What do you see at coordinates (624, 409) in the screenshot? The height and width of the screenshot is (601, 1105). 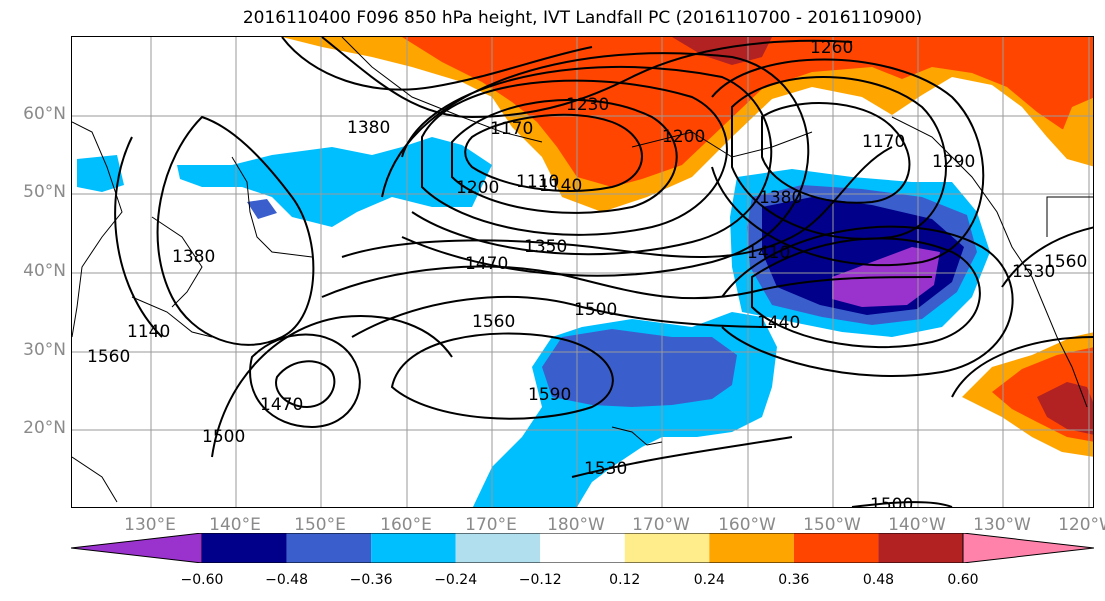 I see `negative-anomaly-central` at bounding box center [624, 409].